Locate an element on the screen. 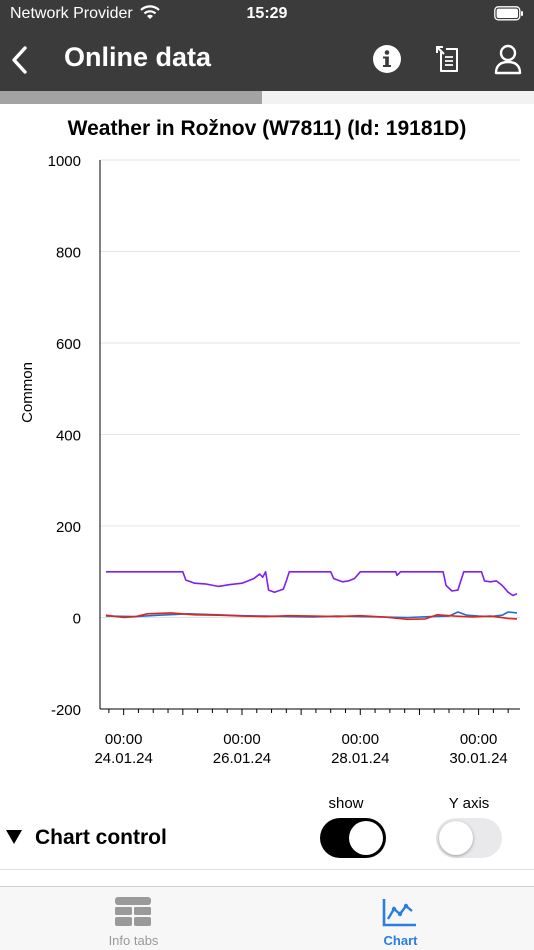 The image size is (534, 950). y-axis-label: Common is located at coordinates (27, 392).